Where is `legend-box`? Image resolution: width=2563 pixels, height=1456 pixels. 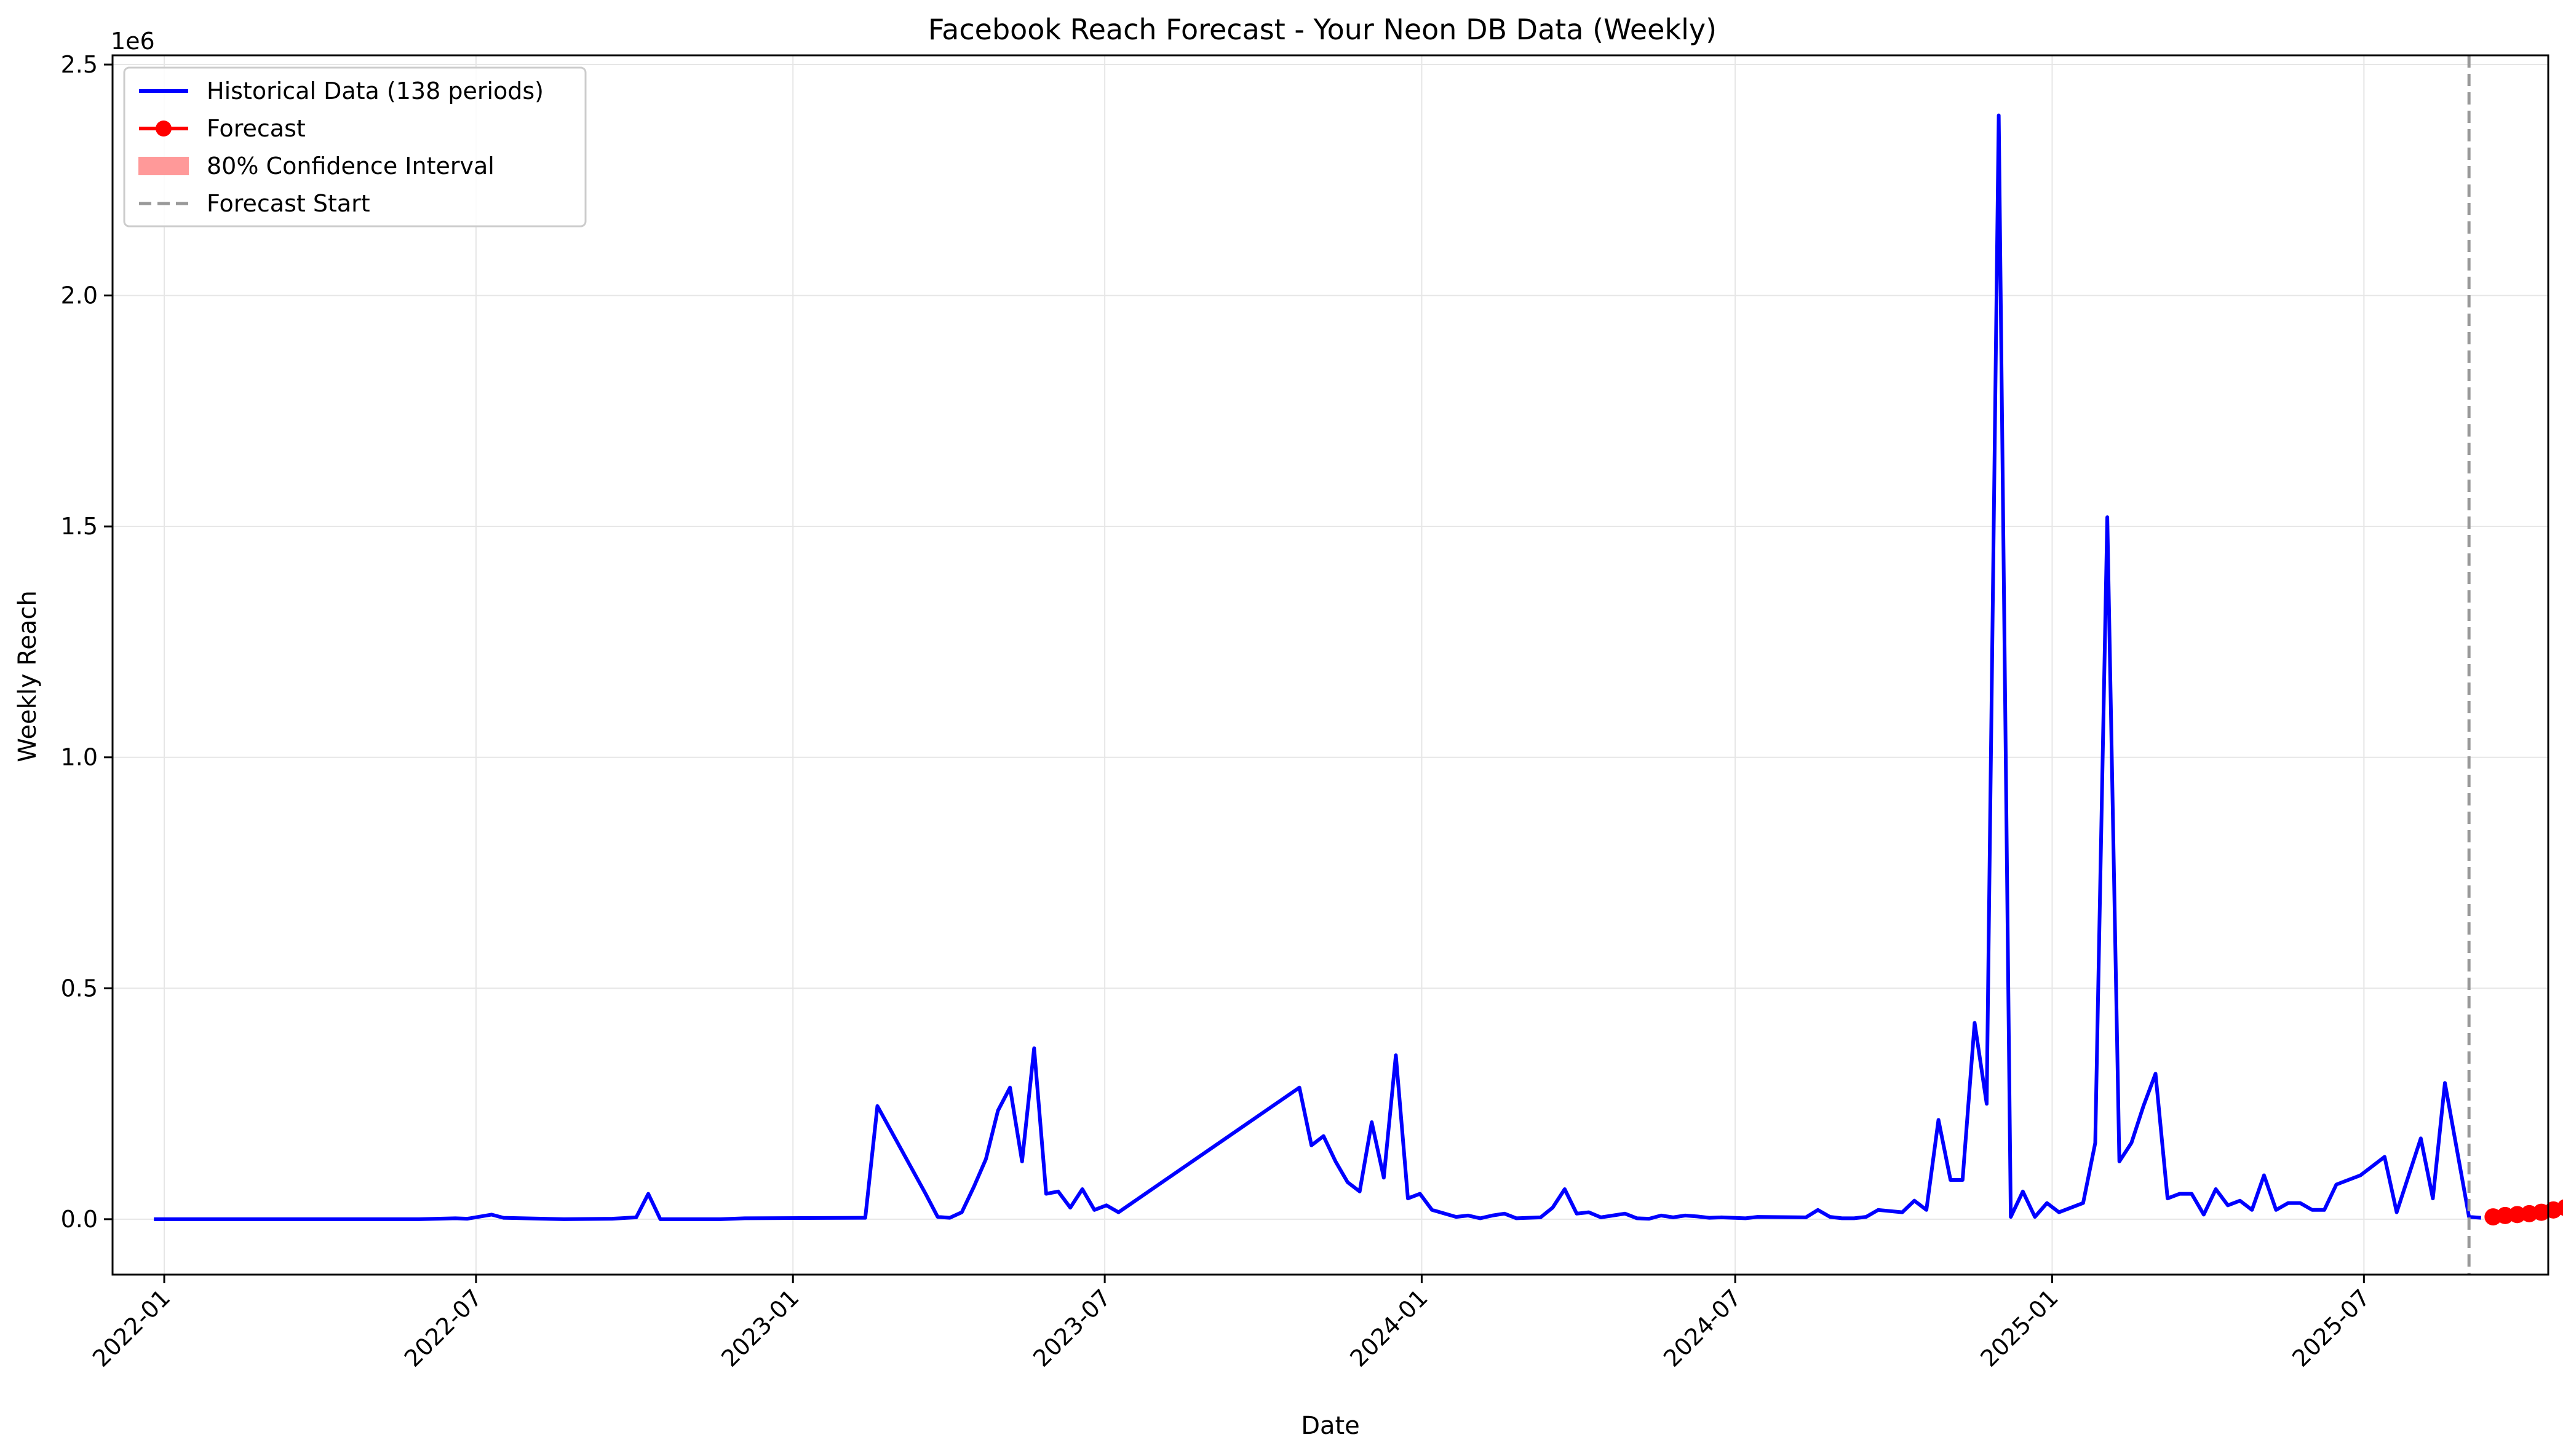 legend-box is located at coordinates (355, 147).